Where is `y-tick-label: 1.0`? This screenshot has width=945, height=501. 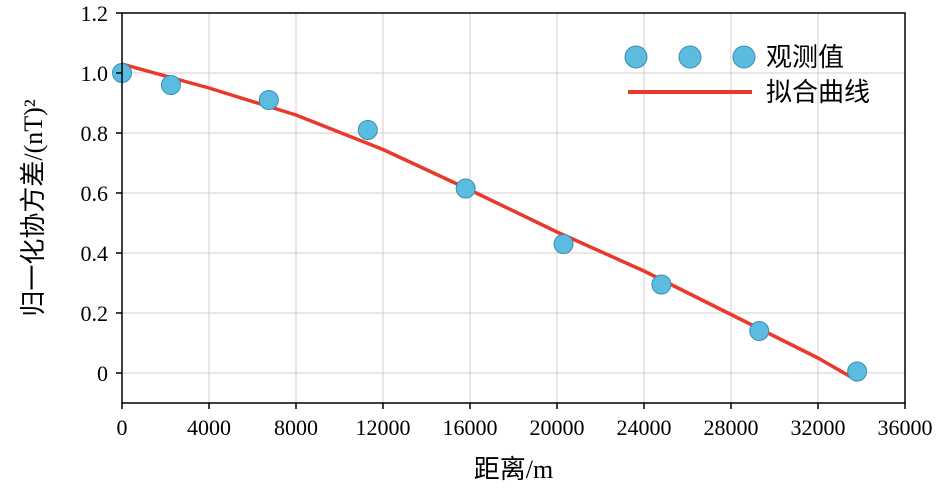 y-tick-label: 1.0 is located at coordinates (95, 73).